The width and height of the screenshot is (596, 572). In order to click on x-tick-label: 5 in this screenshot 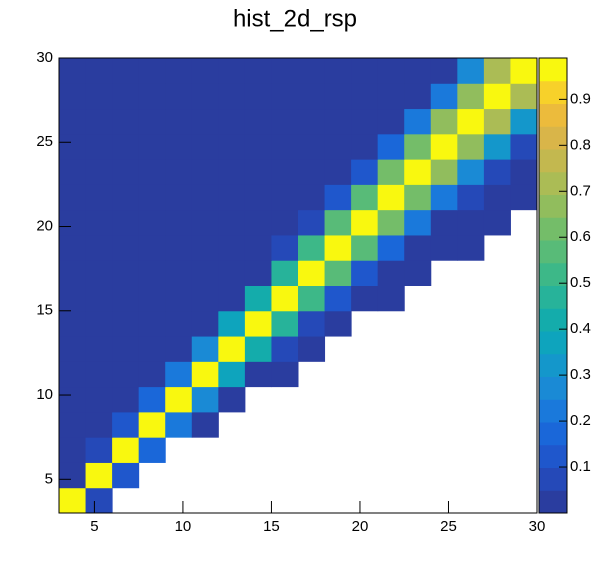, I will do `click(94, 526)`.